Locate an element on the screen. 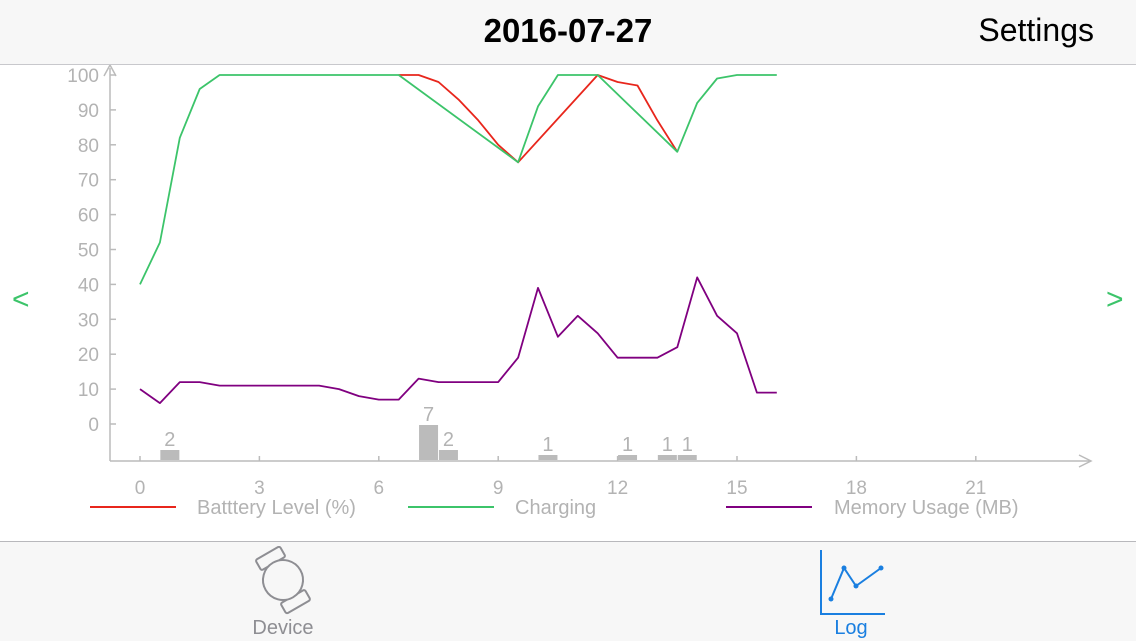  x-tick-label: 3 is located at coordinates (259, 488).